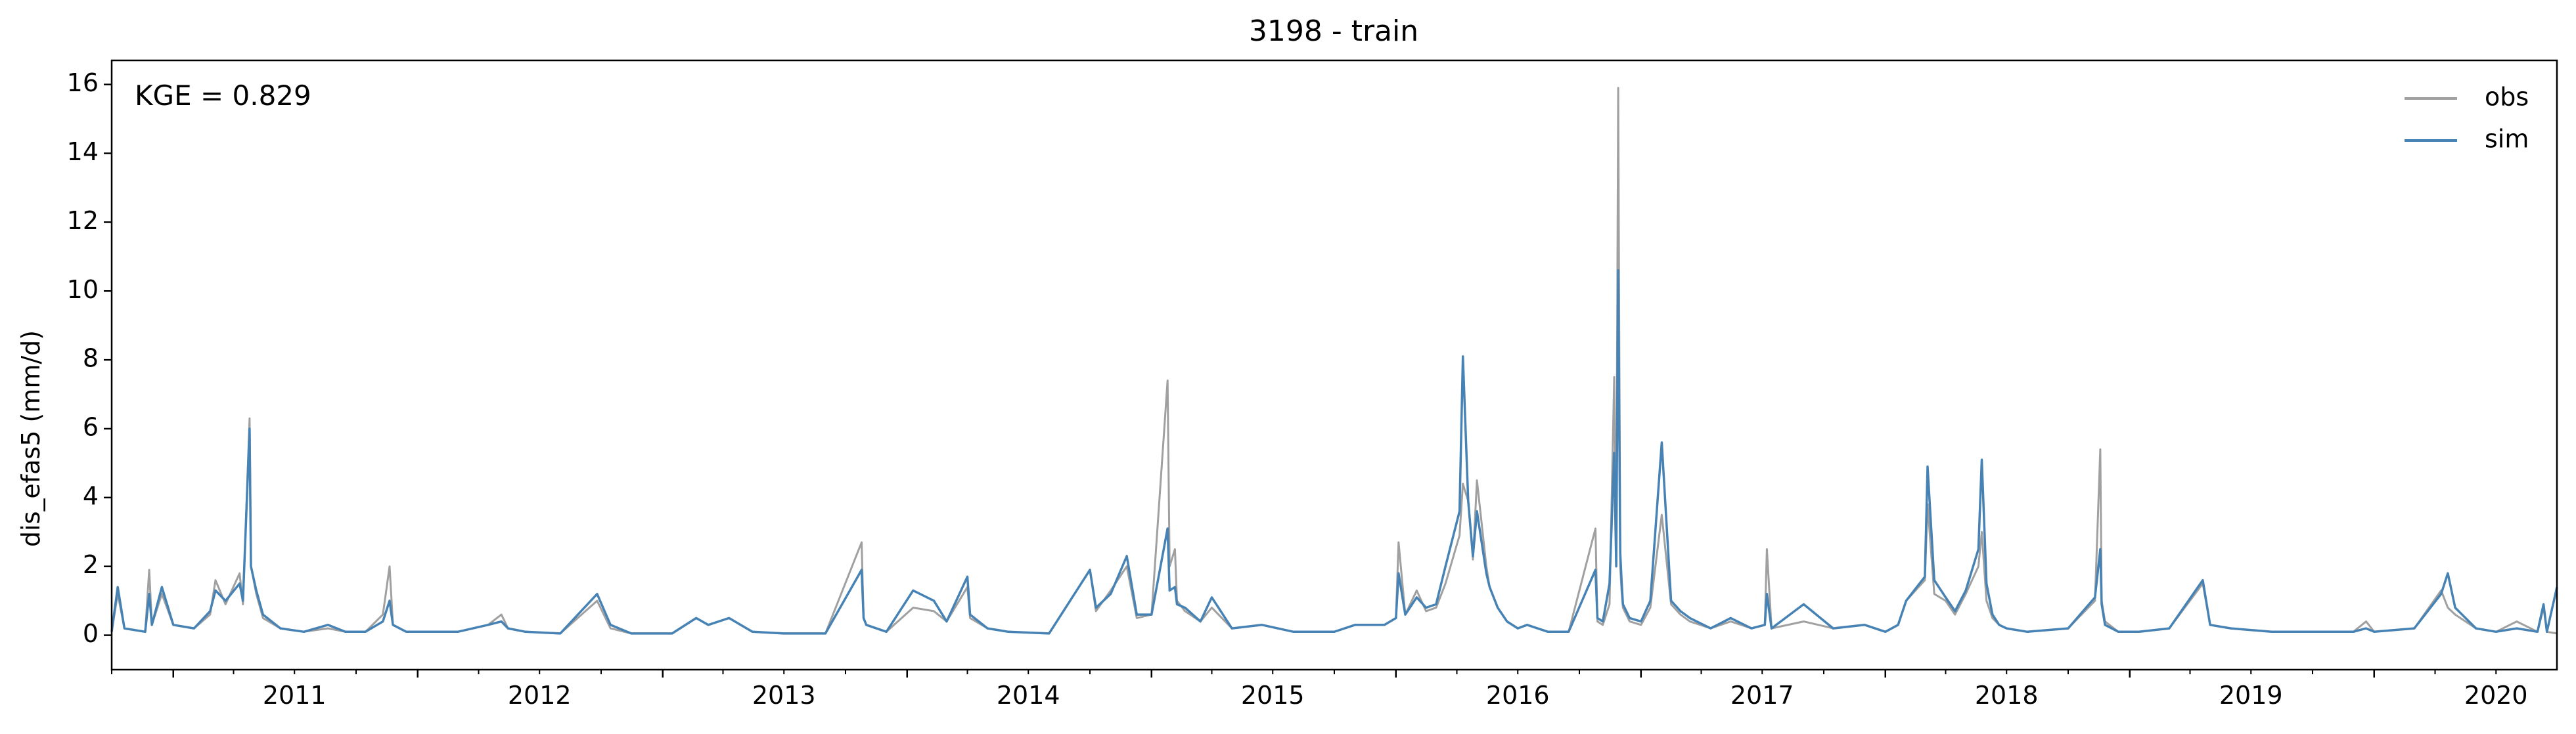 Image resolution: width=2576 pixels, height=734 pixels. I want to click on chart-title: 3198 - train, so click(1333, 31).